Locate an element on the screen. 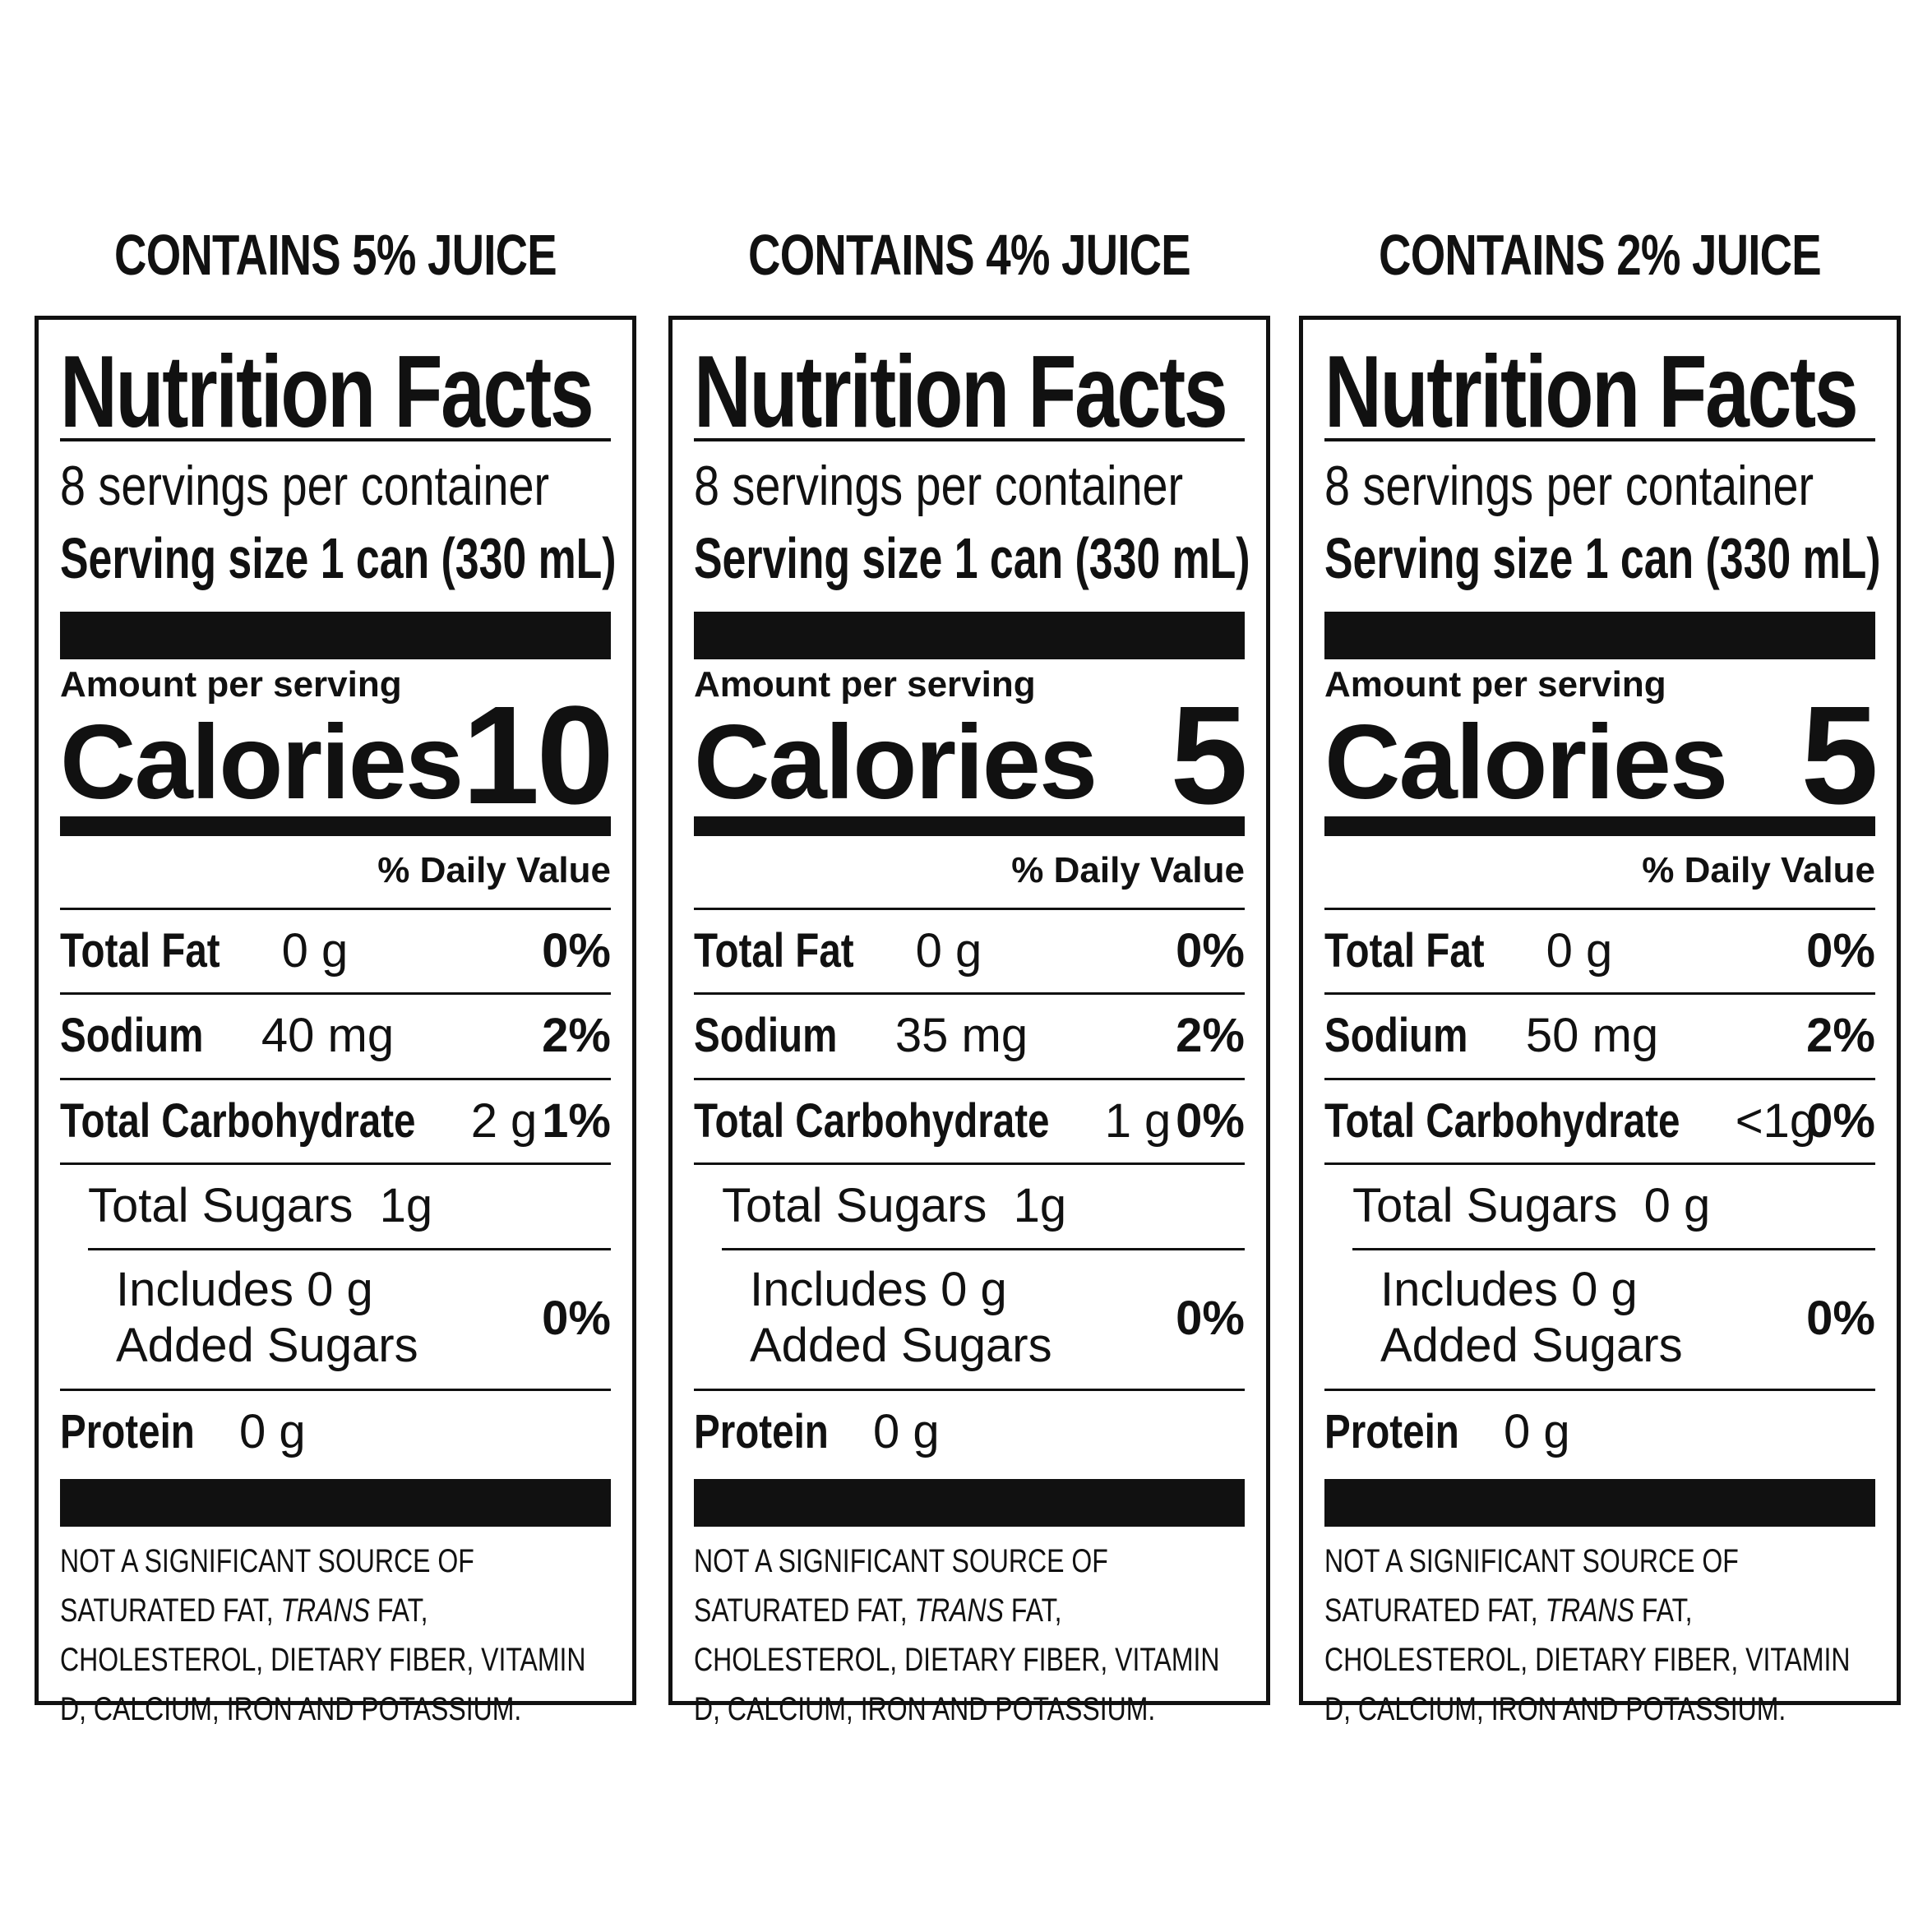 This screenshot has height=1932, width=1932. nutrient-dv: 2% is located at coordinates (576, 1035).